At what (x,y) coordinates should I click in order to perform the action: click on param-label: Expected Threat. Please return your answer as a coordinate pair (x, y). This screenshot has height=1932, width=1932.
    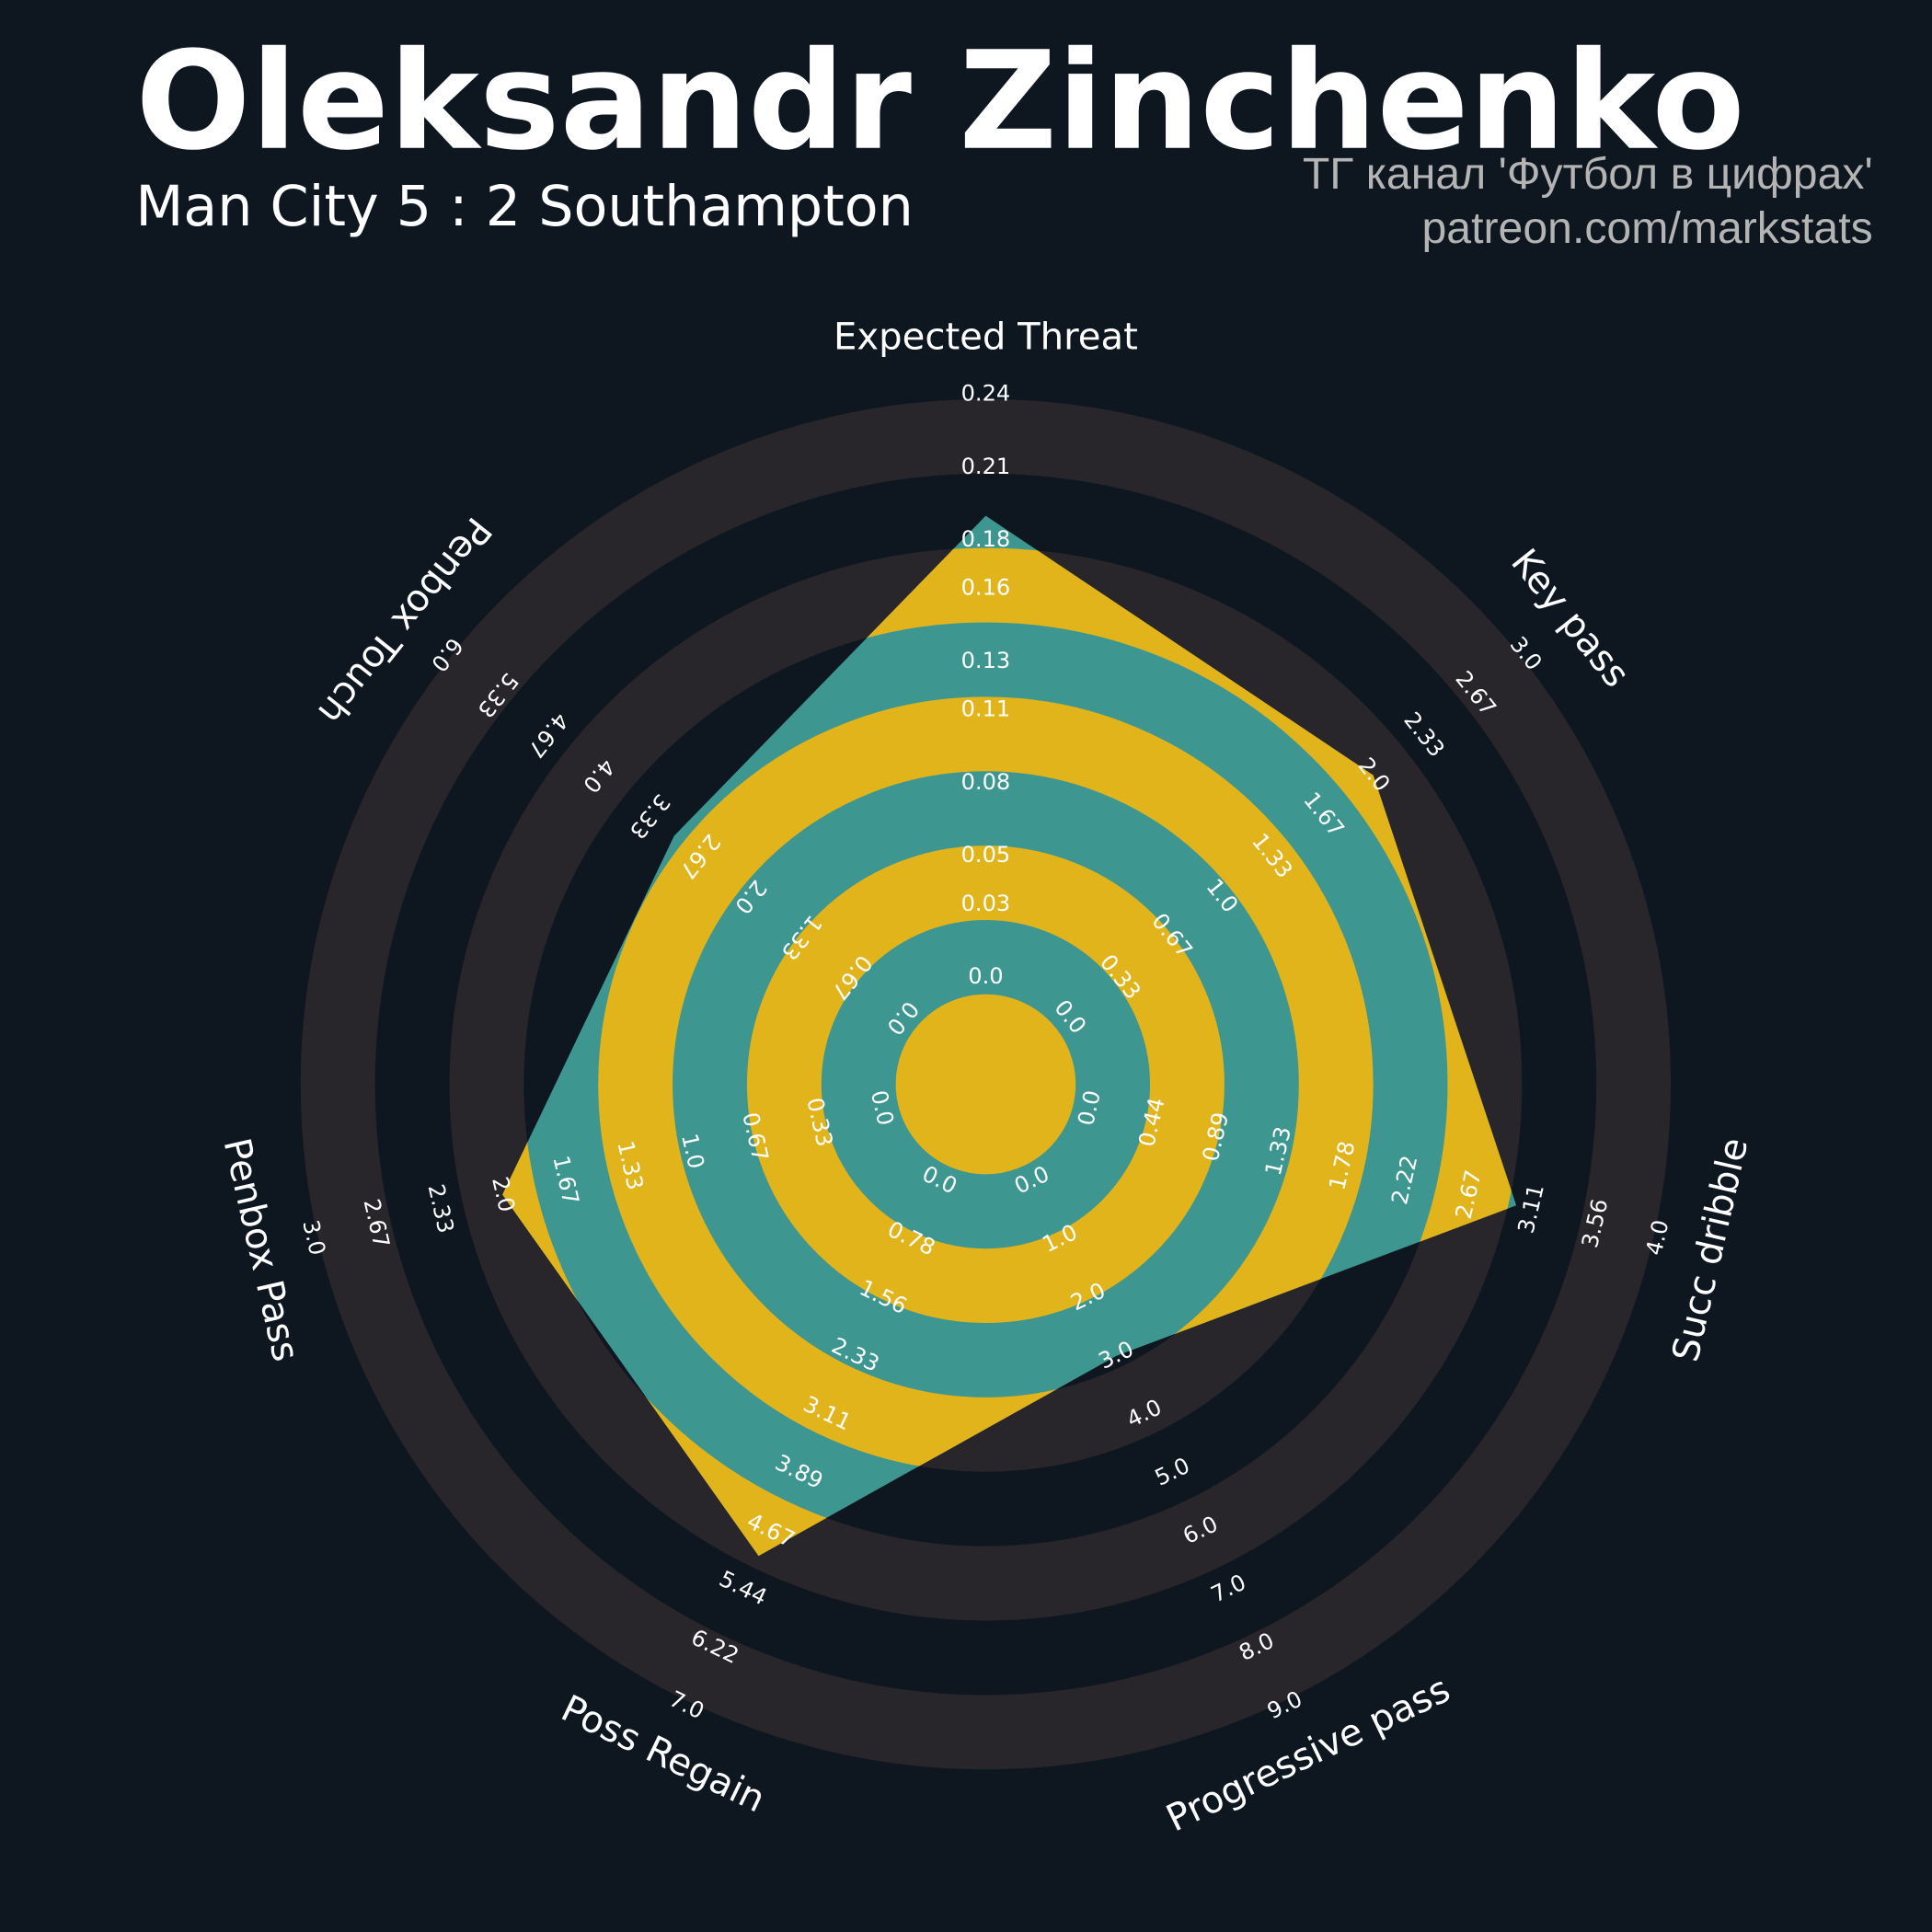
    Looking at the image, I should click on (986, 337).